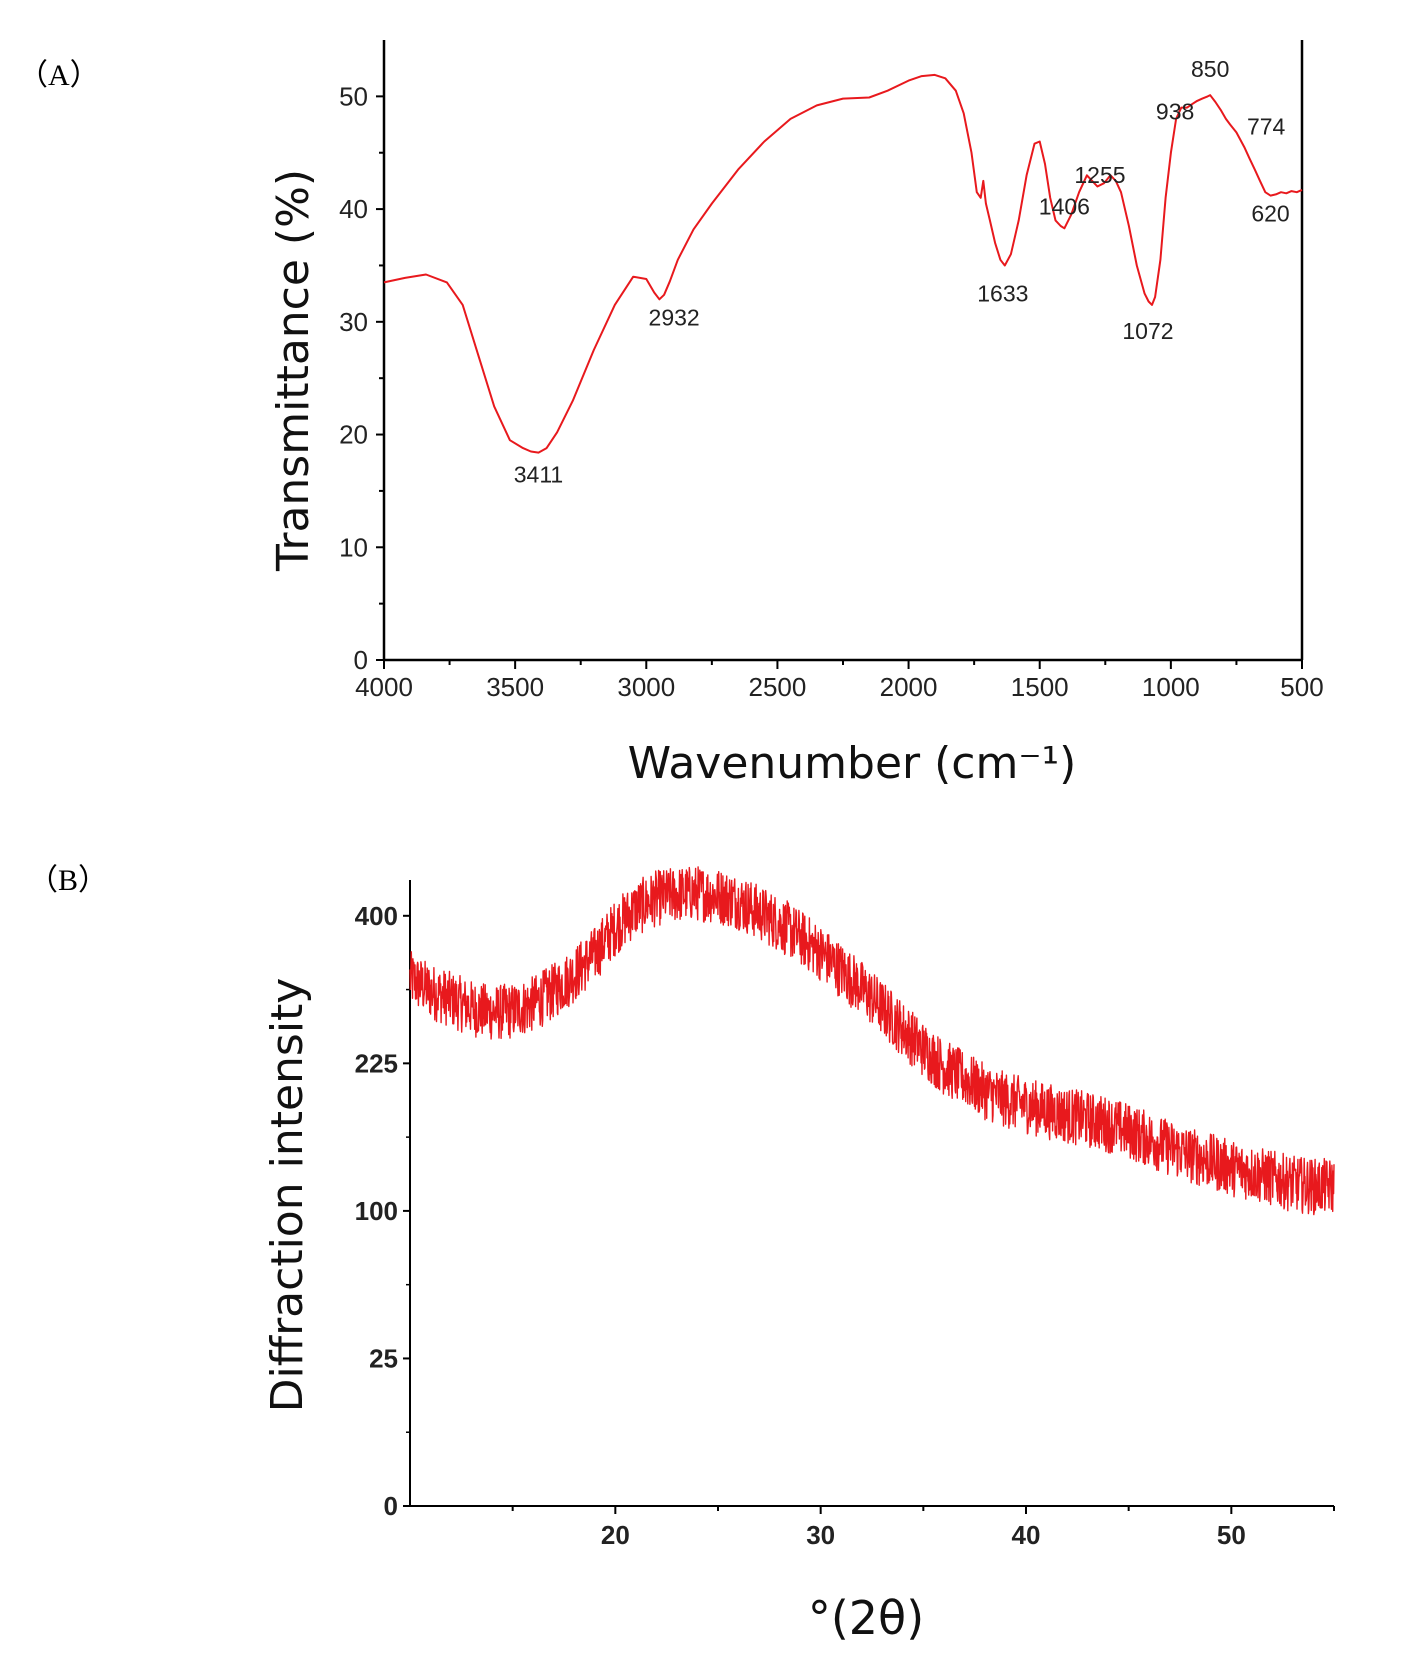  I want to click on chart-a-x-tick-label: 4000, so click(384, 687).